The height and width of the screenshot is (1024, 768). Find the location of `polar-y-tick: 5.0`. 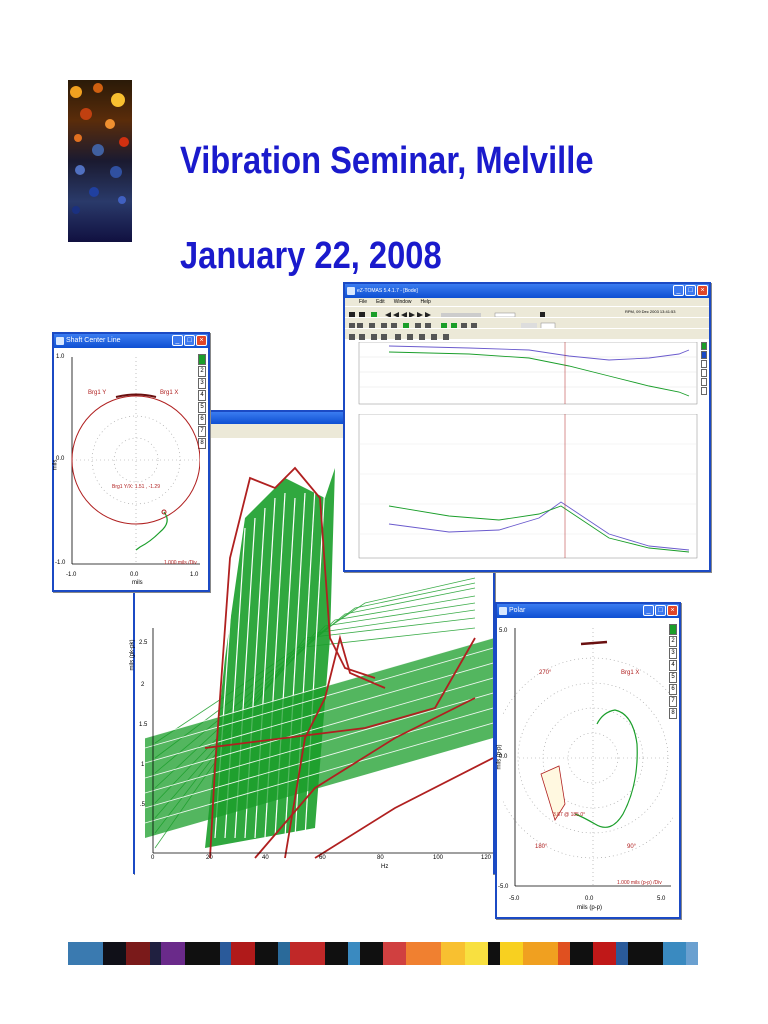

polar-y-tick: 5.0 is located at coordinates (503, 631).